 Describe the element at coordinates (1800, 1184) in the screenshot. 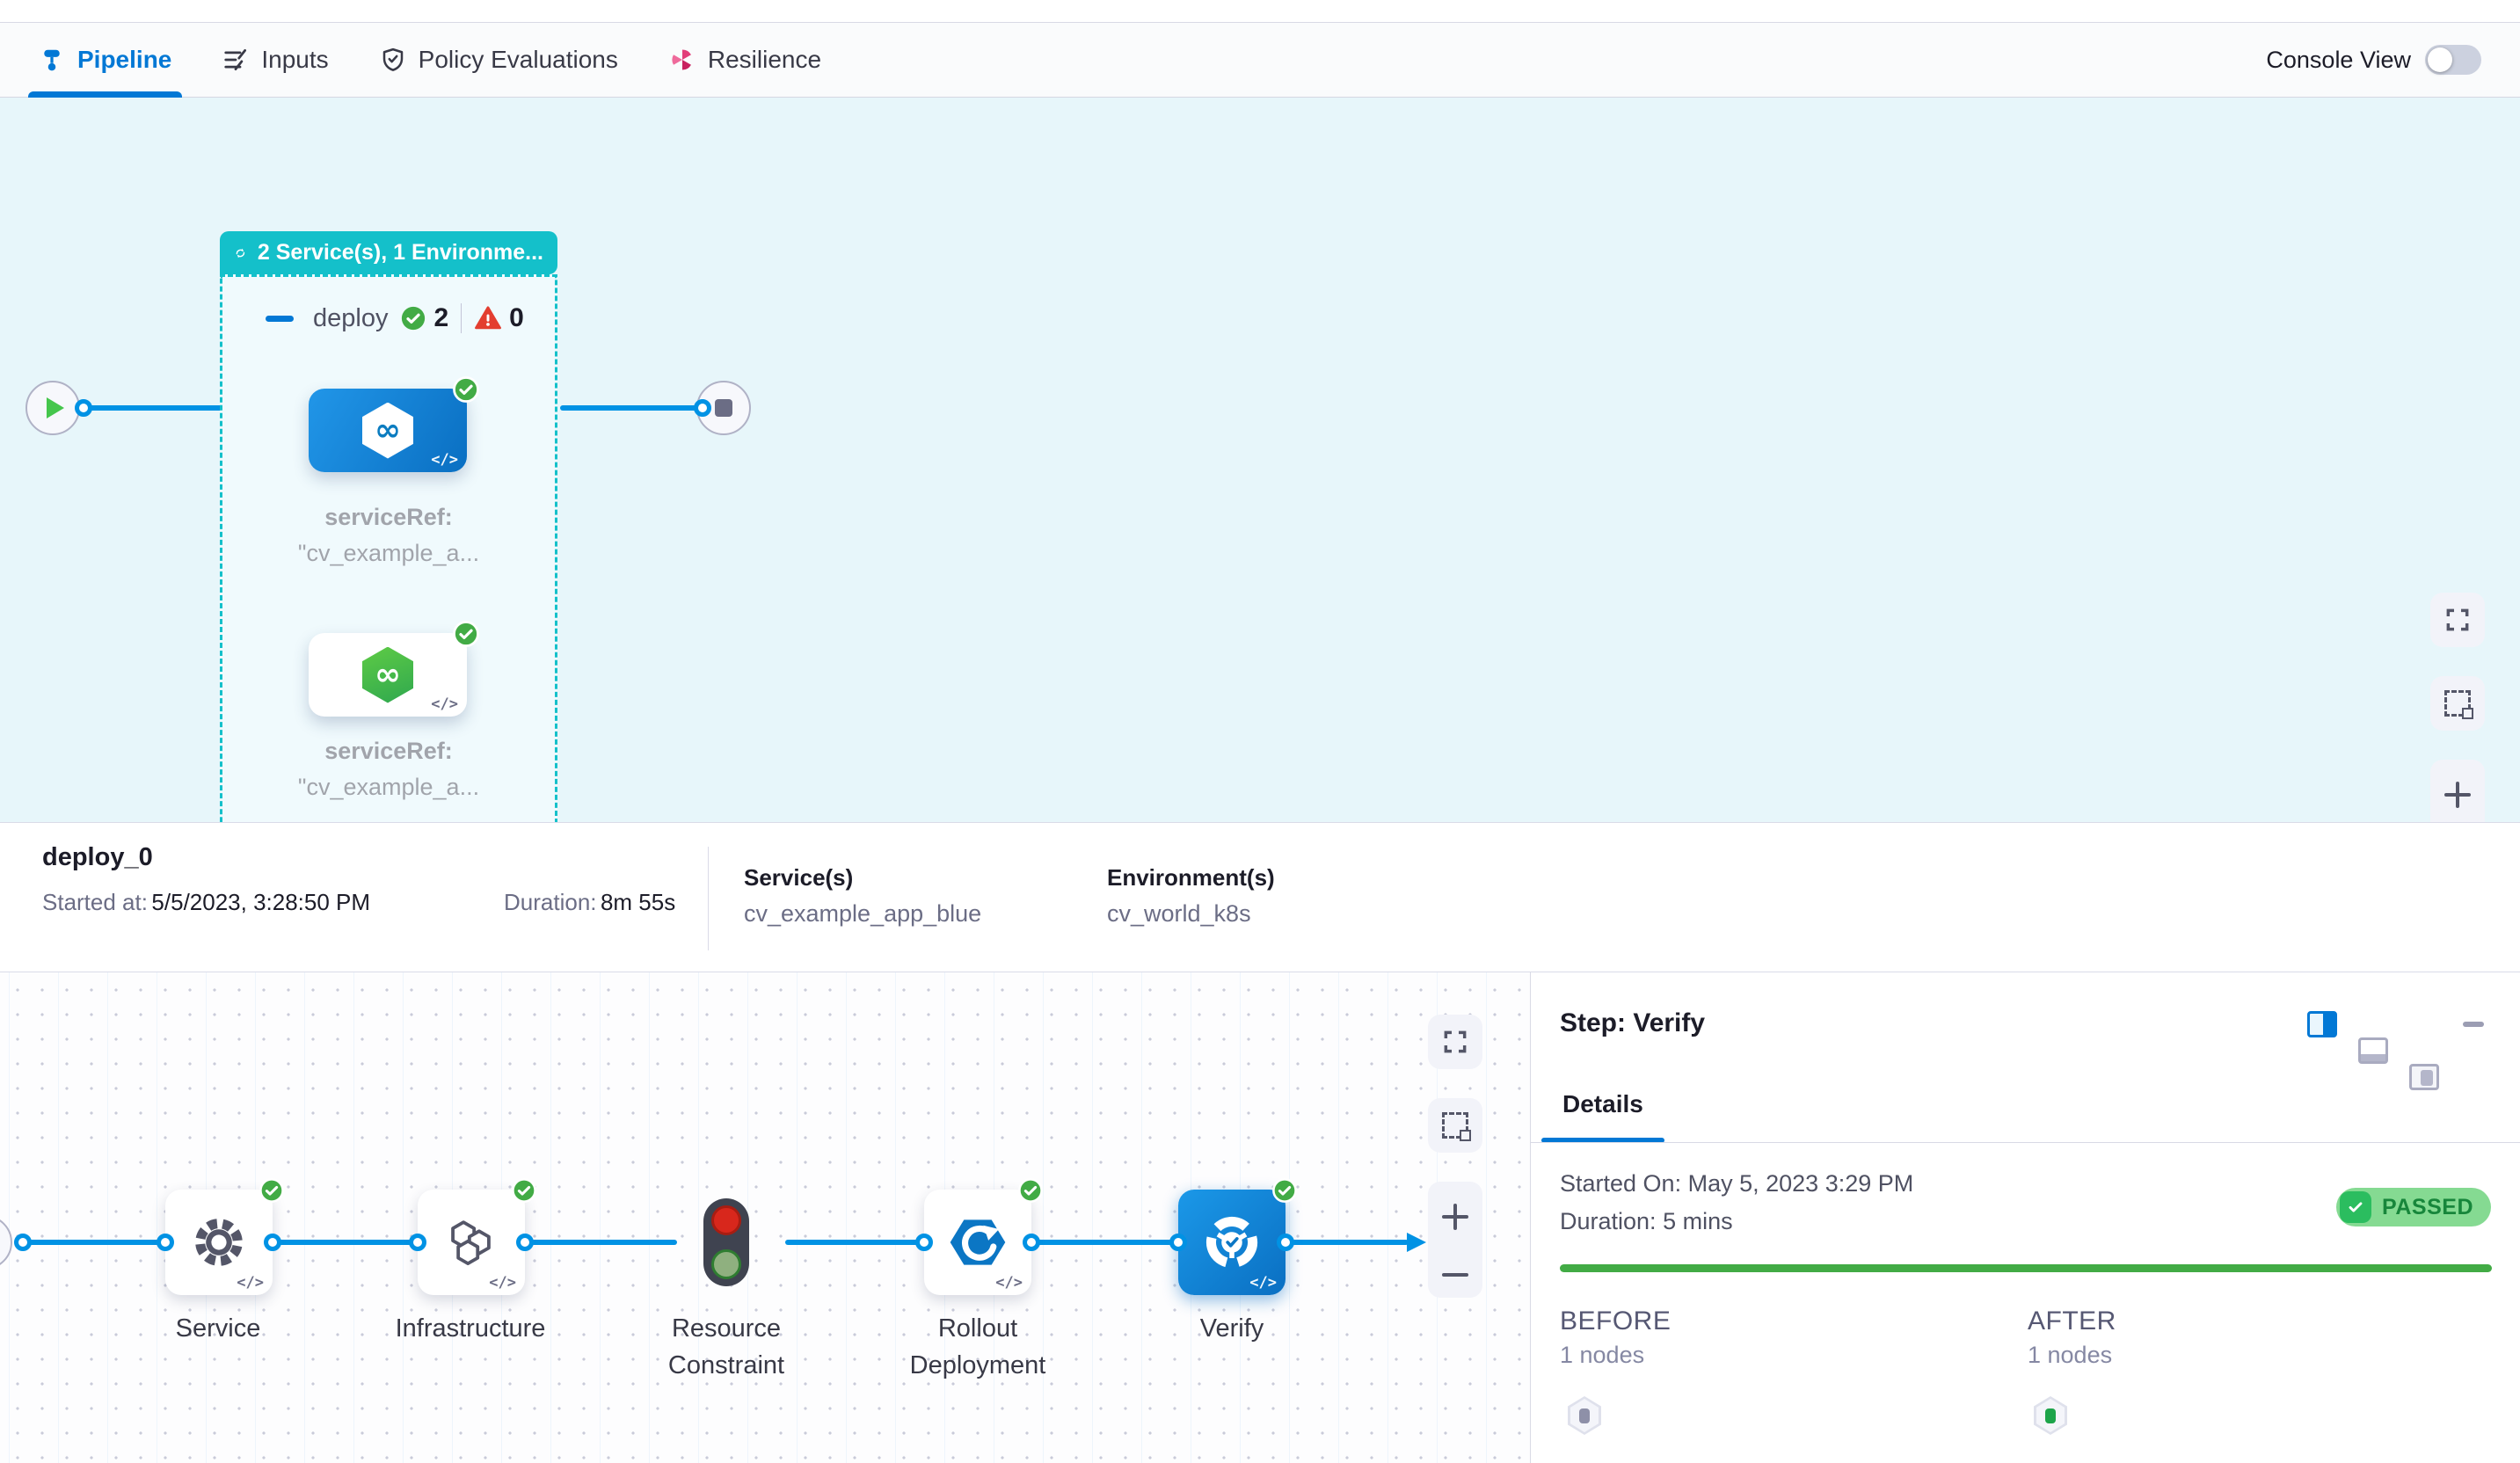

I see `step-started-value: May 5, 2023 3:29 PM` at that location.